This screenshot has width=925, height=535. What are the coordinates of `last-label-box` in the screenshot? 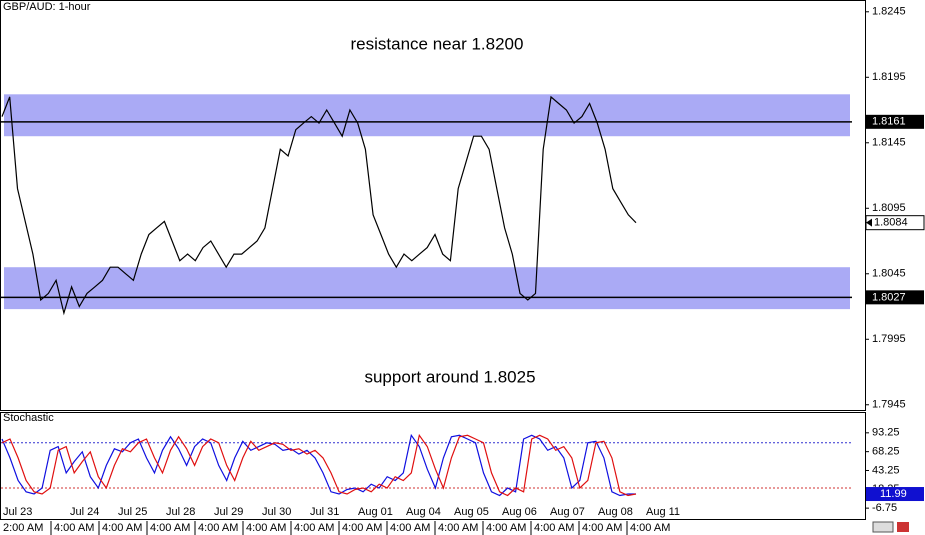 It's located at (895, 494).